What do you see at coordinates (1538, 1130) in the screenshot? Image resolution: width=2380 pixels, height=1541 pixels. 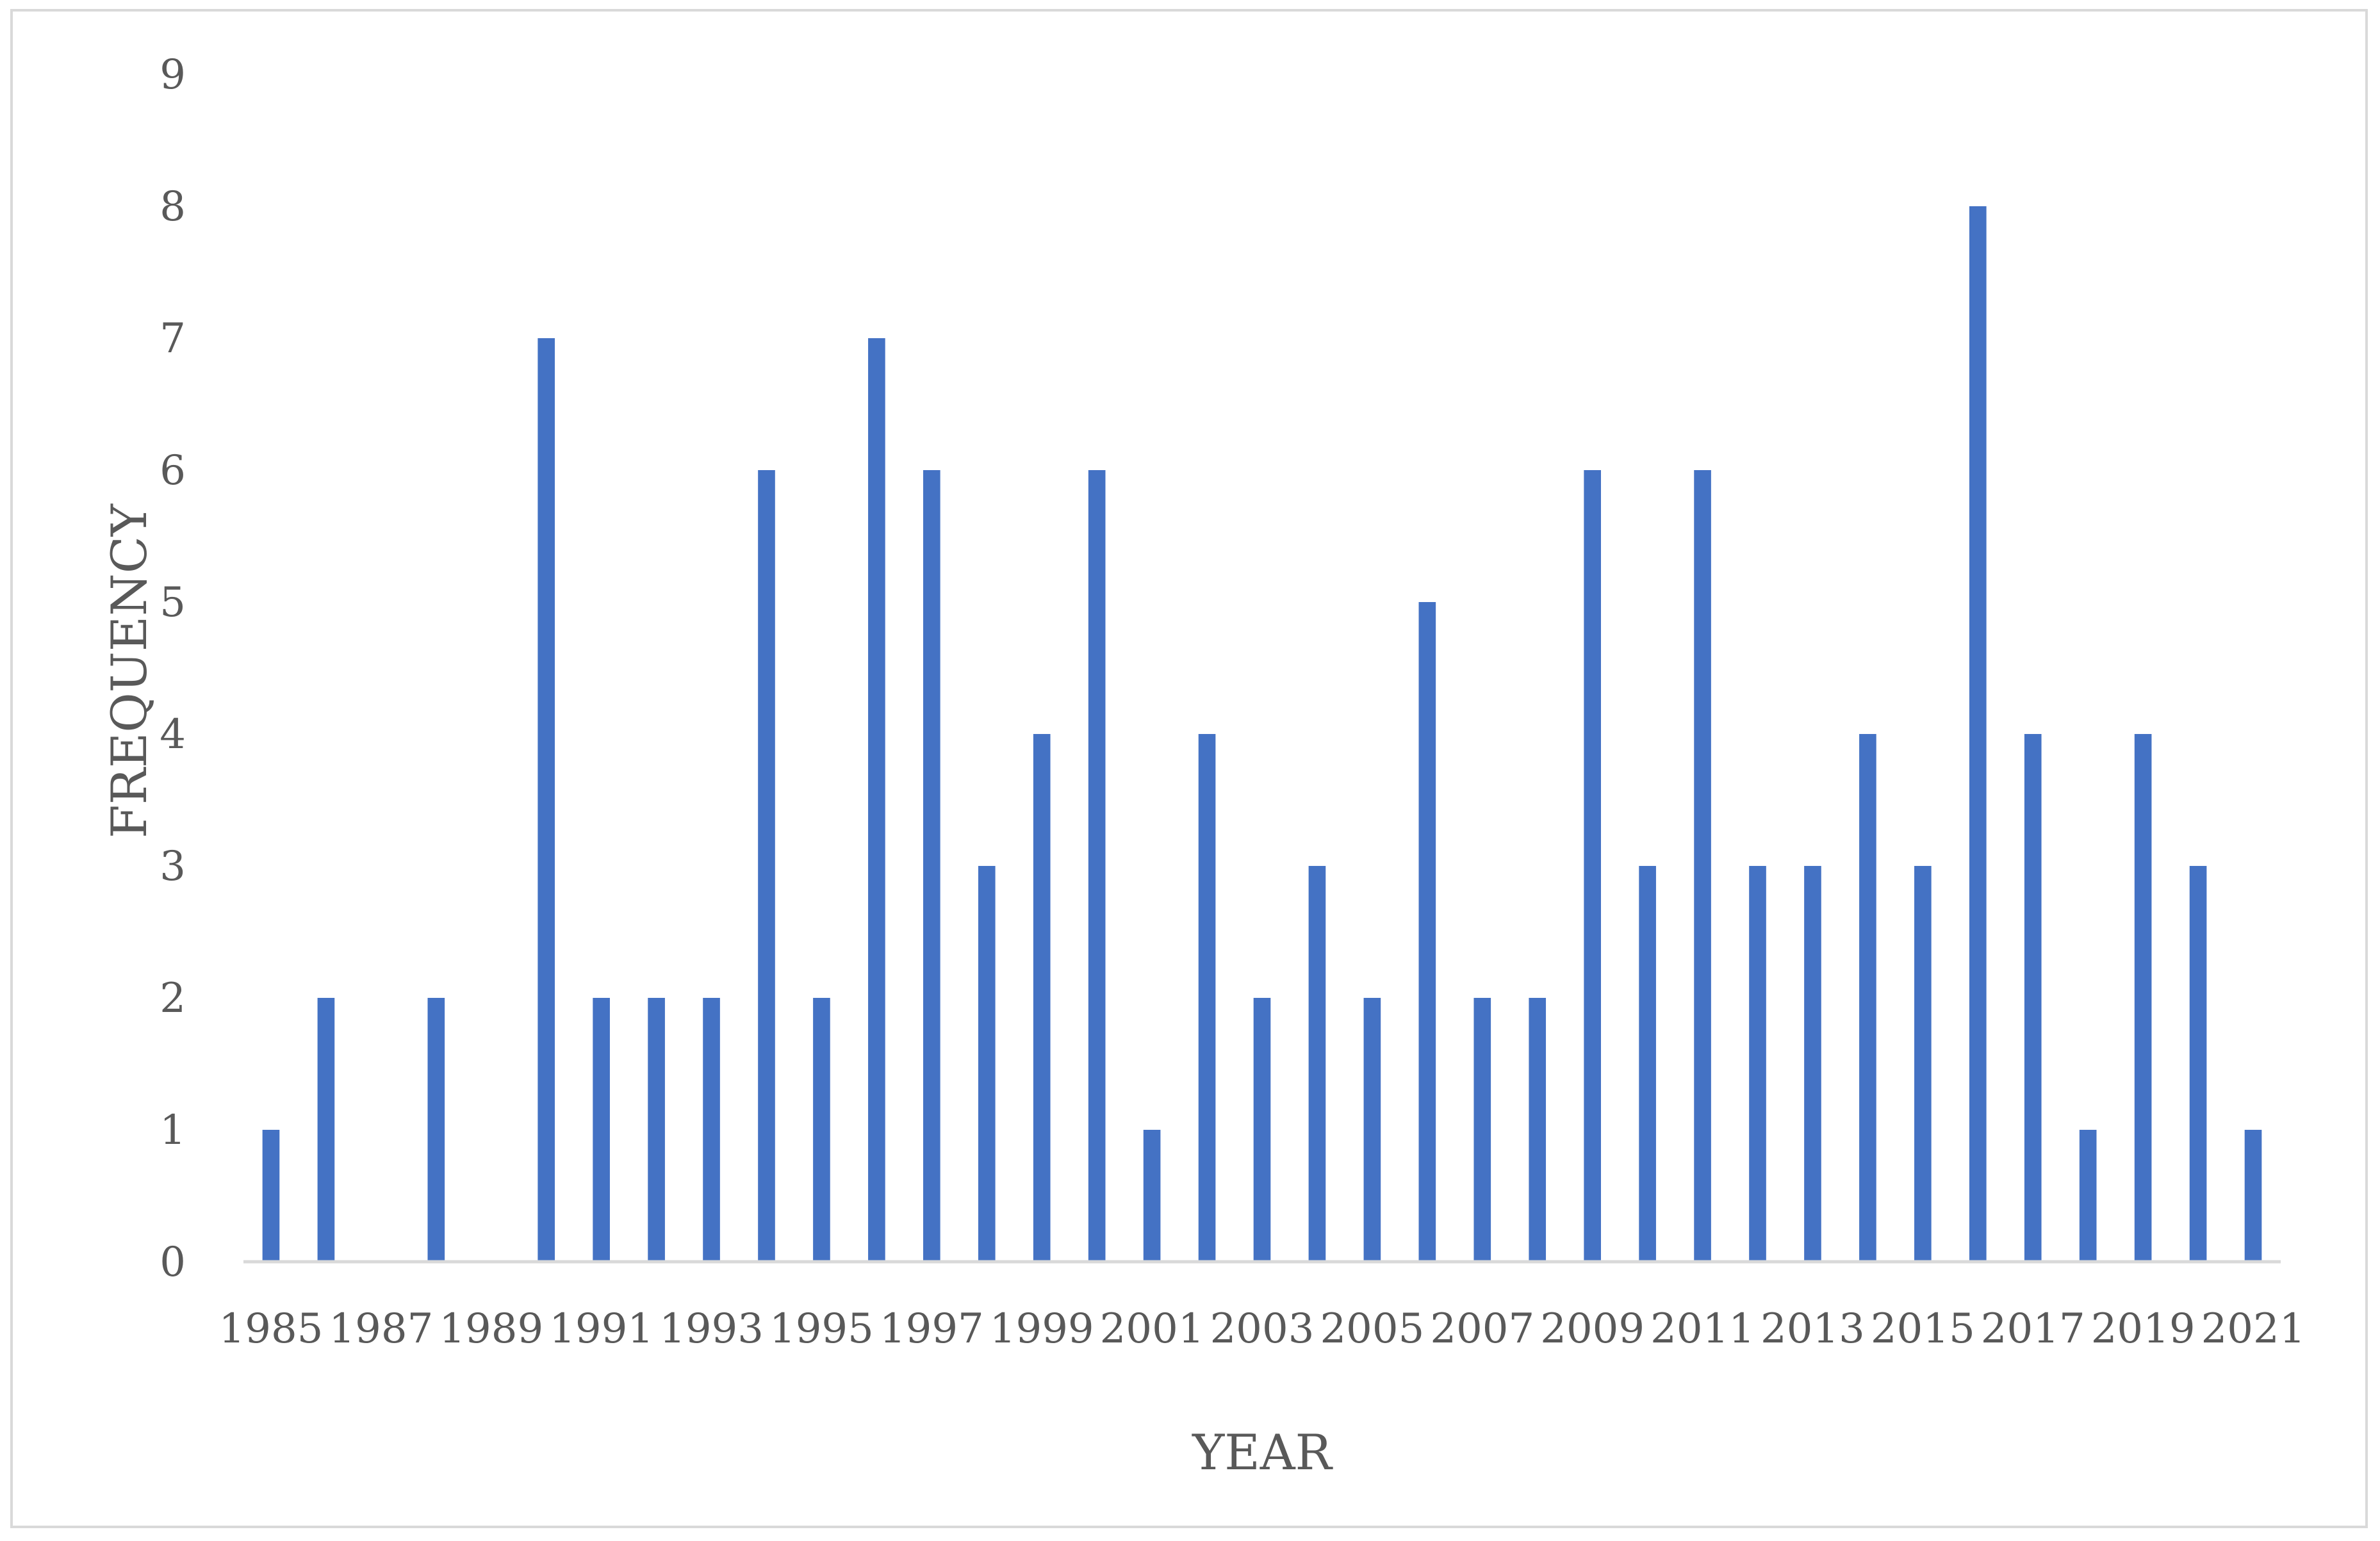 I see `bar-2008` at bounding box center [1538, 1130].